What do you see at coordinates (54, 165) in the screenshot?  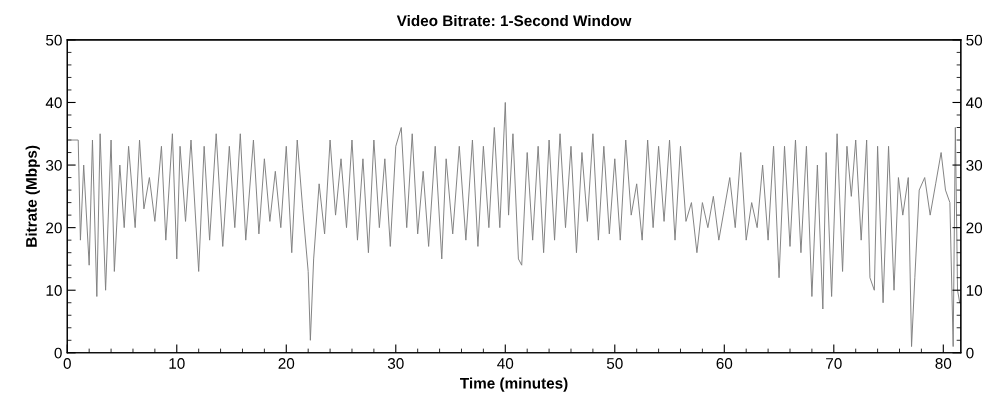 I see `y-tick-label: 30` at bounding box center [54, 165].